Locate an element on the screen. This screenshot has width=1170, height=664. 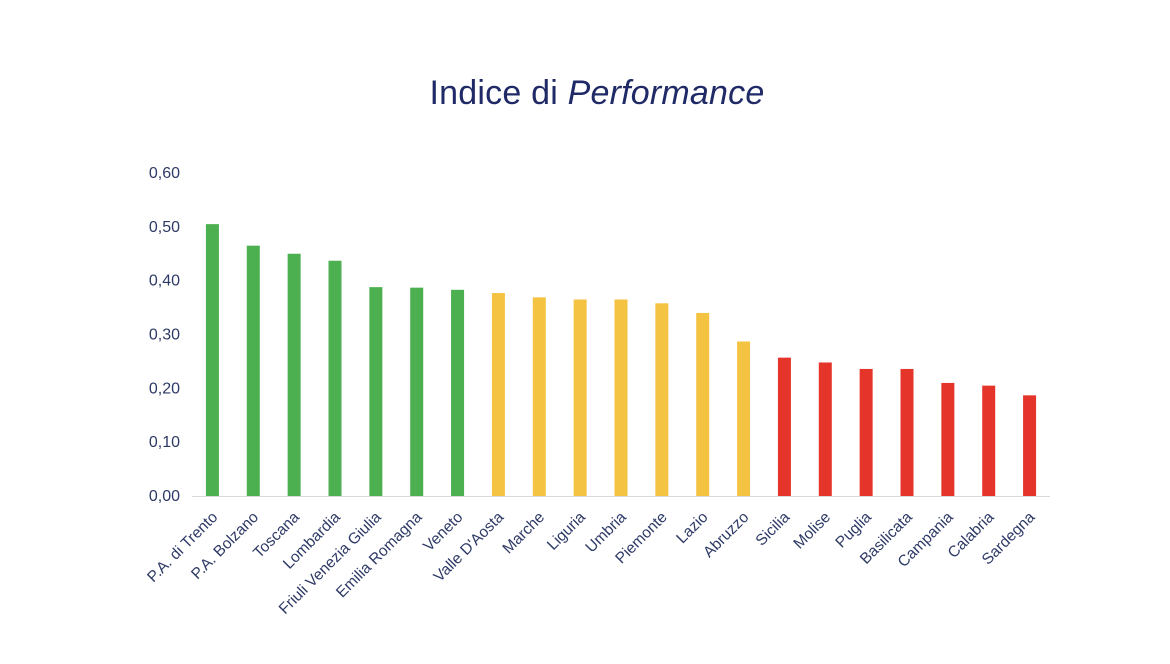
bar-sicilia is located at coordinates (784, 426).